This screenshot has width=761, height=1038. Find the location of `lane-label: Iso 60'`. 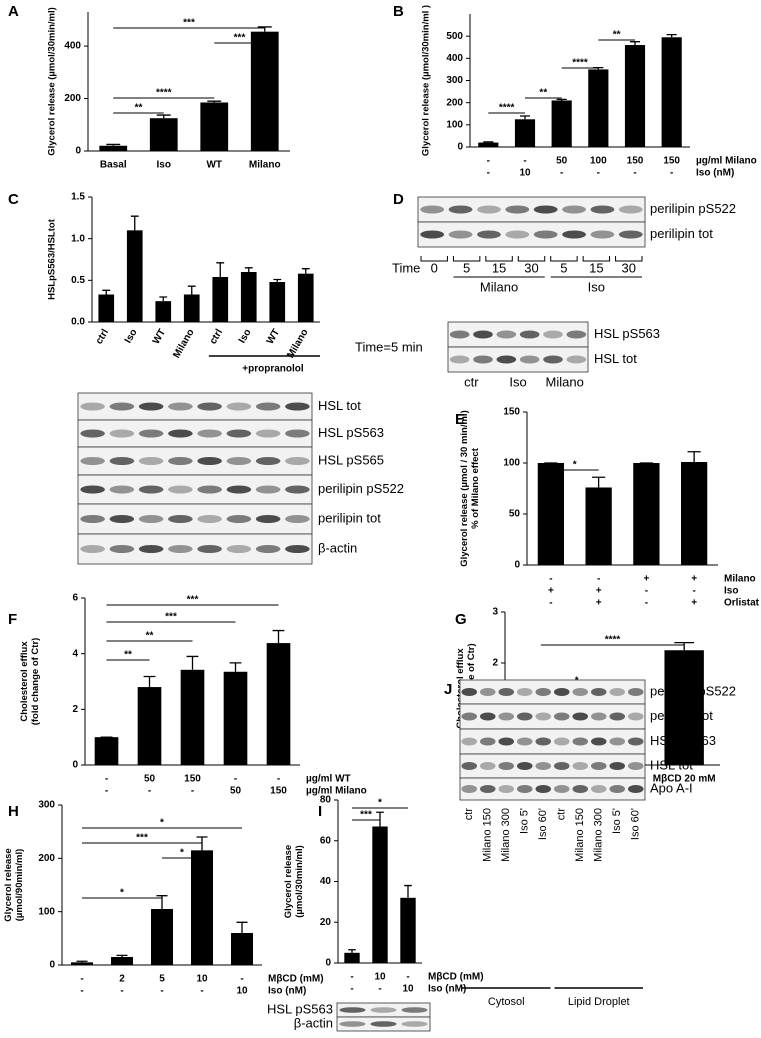

lane-label: Iso 60' is located at coordinates (543, 824).